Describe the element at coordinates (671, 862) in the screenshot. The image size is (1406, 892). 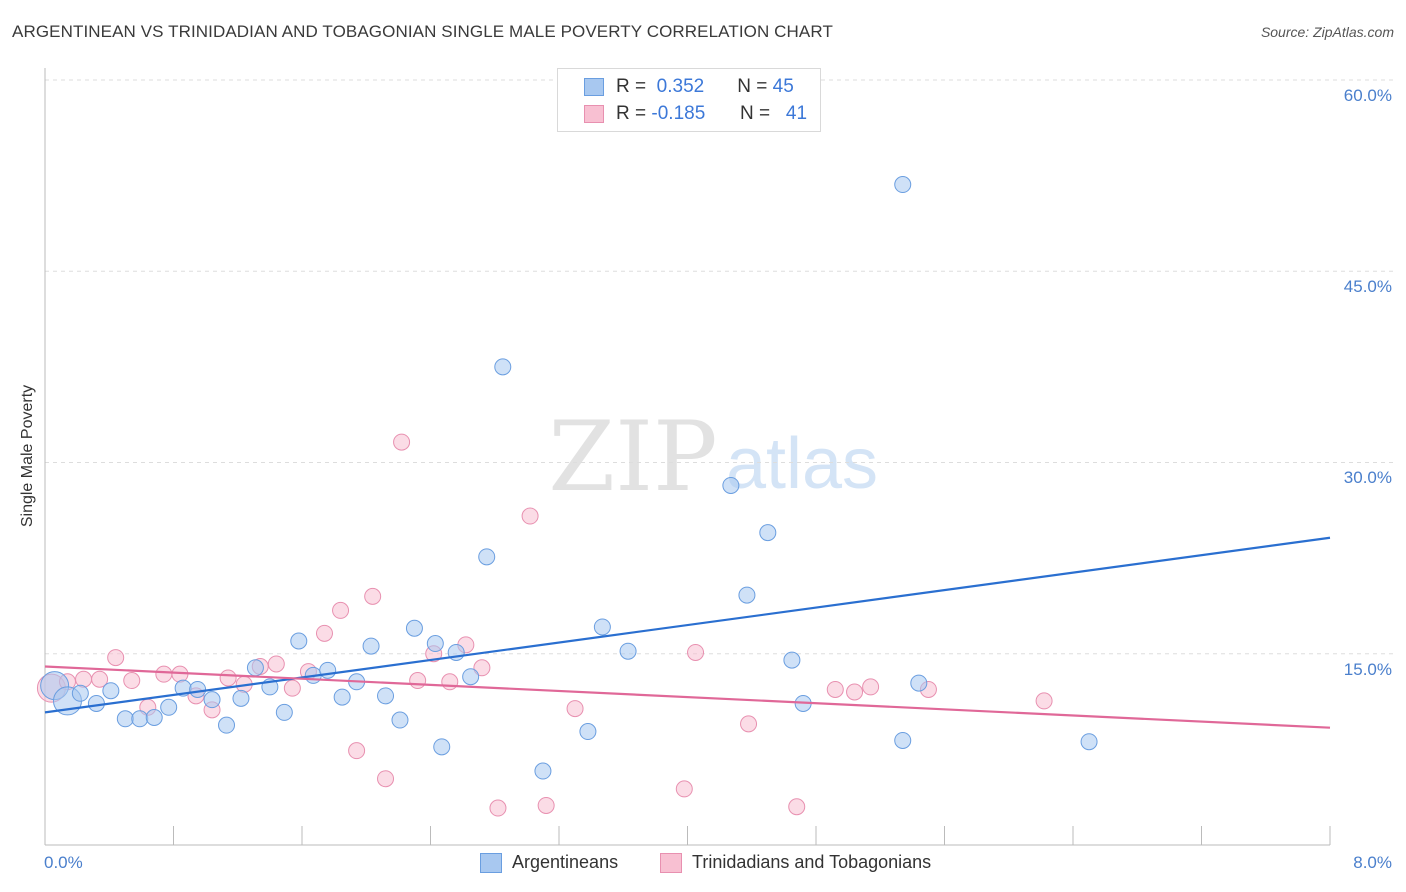
I see `bottom-legend-swatch-pink` at that location.